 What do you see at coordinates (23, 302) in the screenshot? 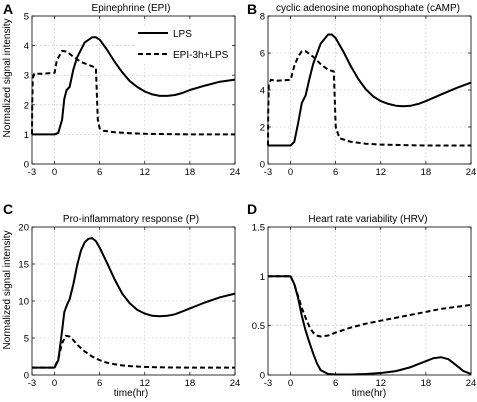
I see `y-tick-label: 10` at bounding box center [23, 302].